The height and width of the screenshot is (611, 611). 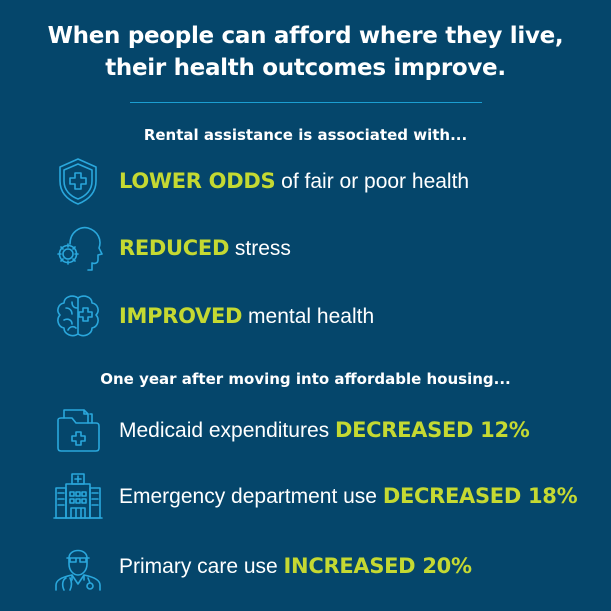 What do you see at coordinates (294, 180) in the screenshot?
I see `item-text: LOWER ODDS of fair or poor health` at bounding box center [294, 180].